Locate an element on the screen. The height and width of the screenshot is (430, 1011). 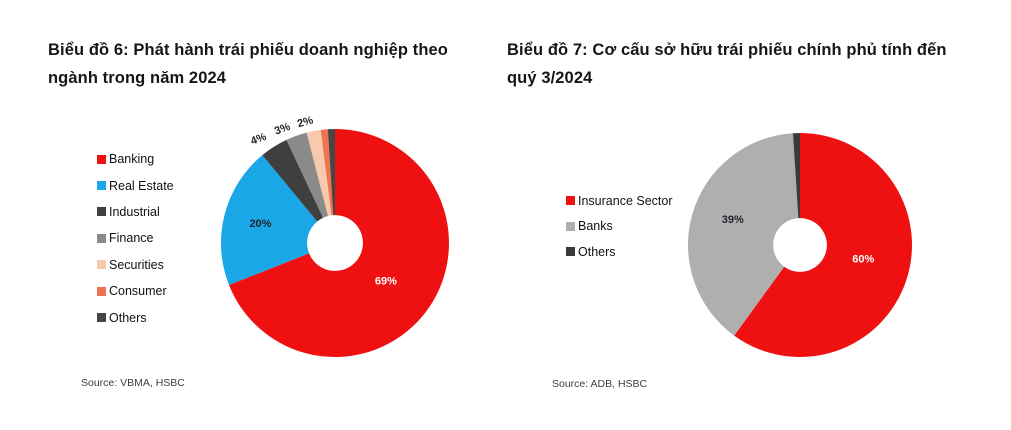
pie-data-label-real-estate: 20% is located at coordinates (260, 224).